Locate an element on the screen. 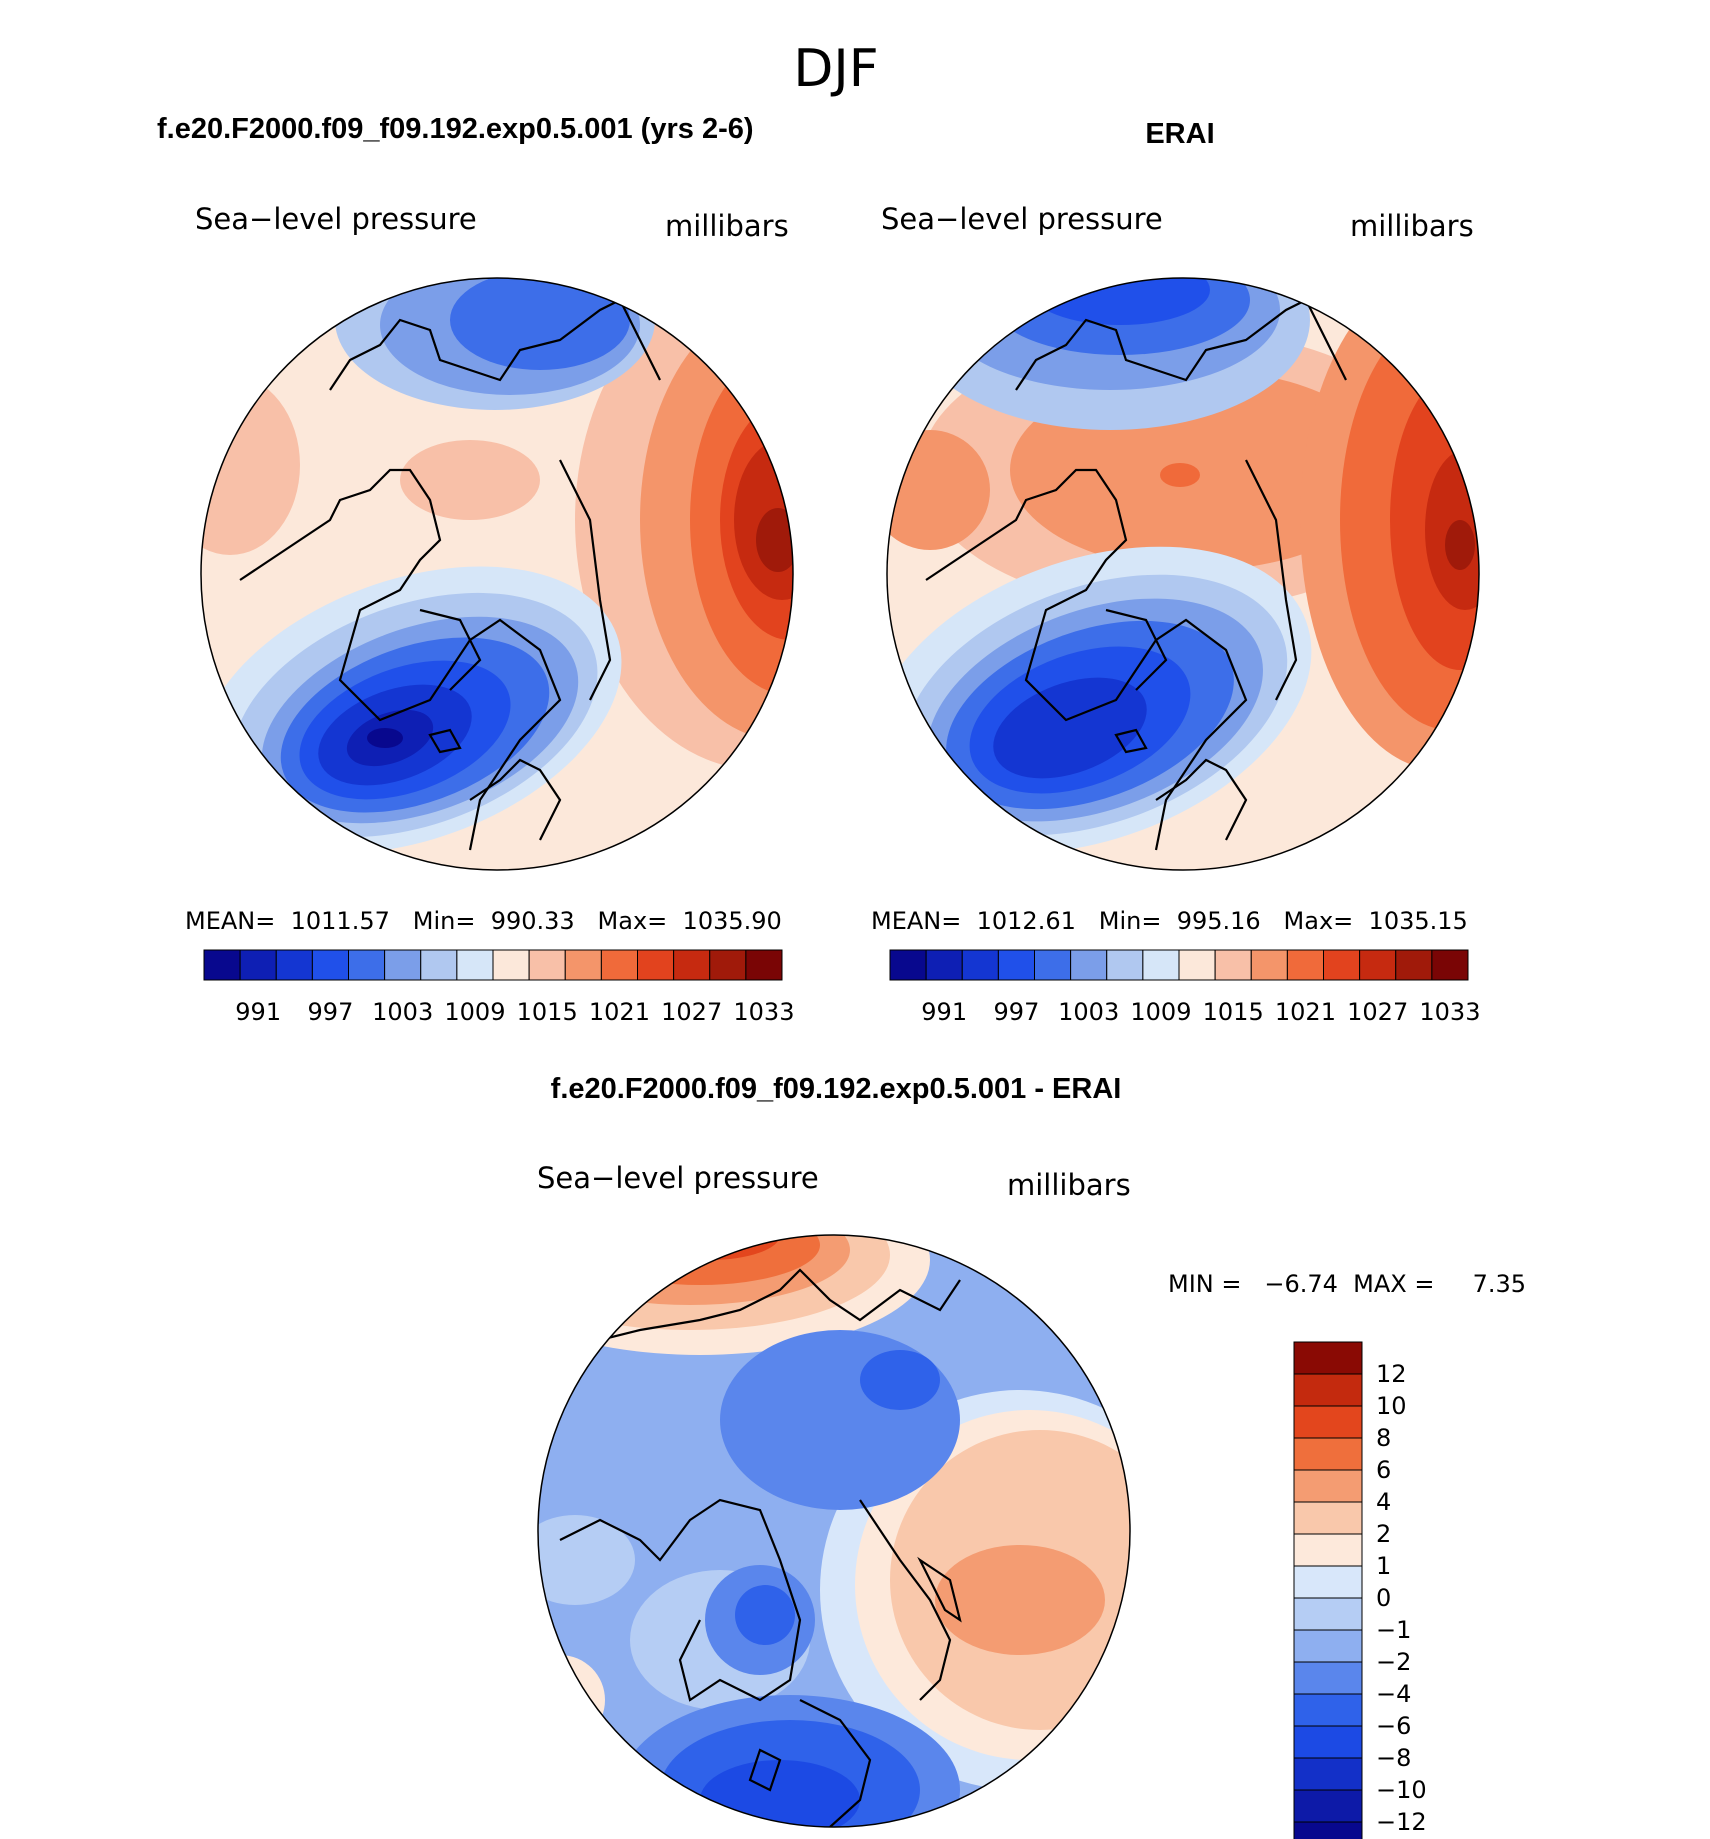 The image size is (1710, 1839). colorbar-tick-label: 1015 is located at coordinates (1233, 1012).